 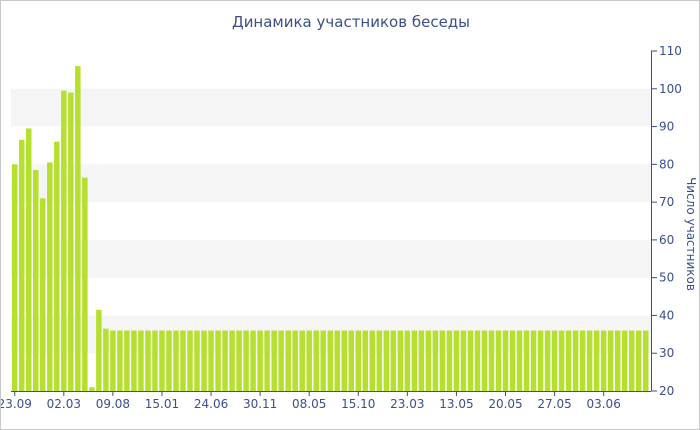 What do you see at coordinates (407, 404) in the screenshot?
I see `x-tick-label: 23.03` at bounding box center [407, 404].